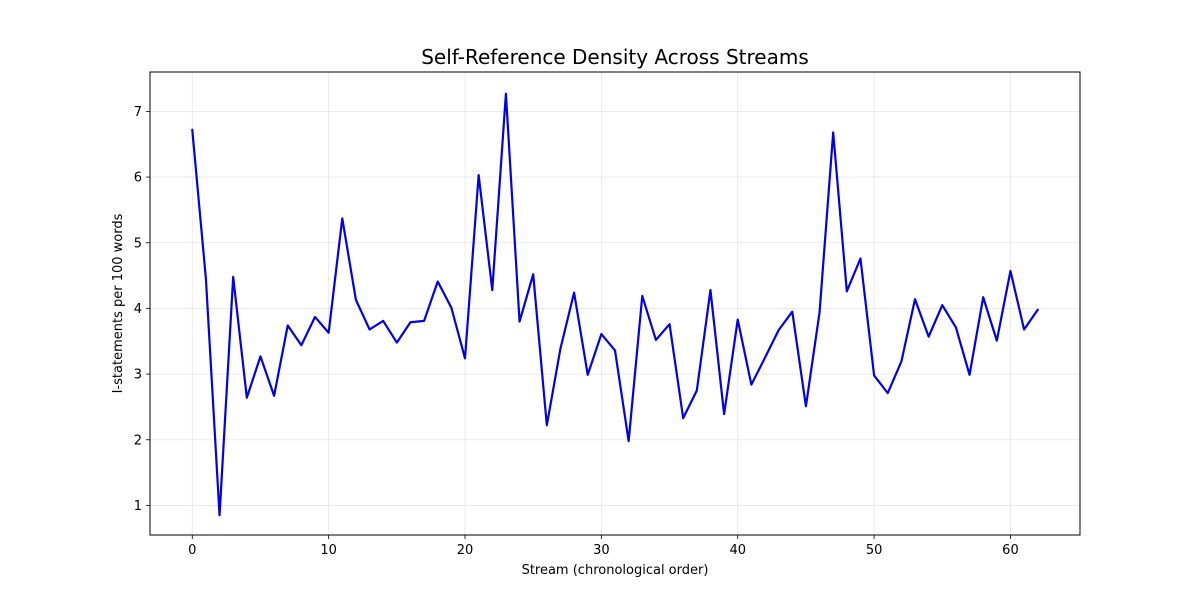  Describe the element at coordinates (138, 506) in the screenshot. I see `y-tick-label: 1` at that location.